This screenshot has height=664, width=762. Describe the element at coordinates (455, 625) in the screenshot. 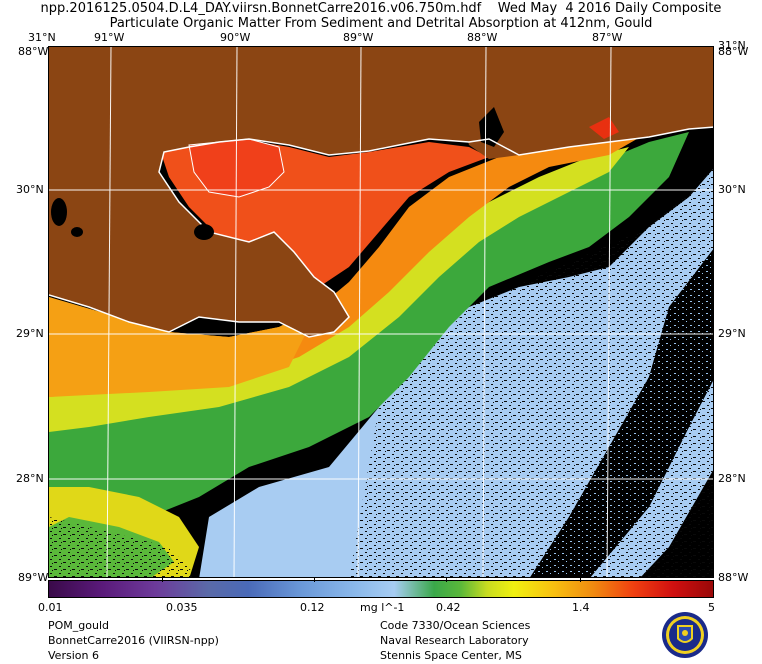

I see `org-code: Code 7330/Ocean Sciences` at that location.